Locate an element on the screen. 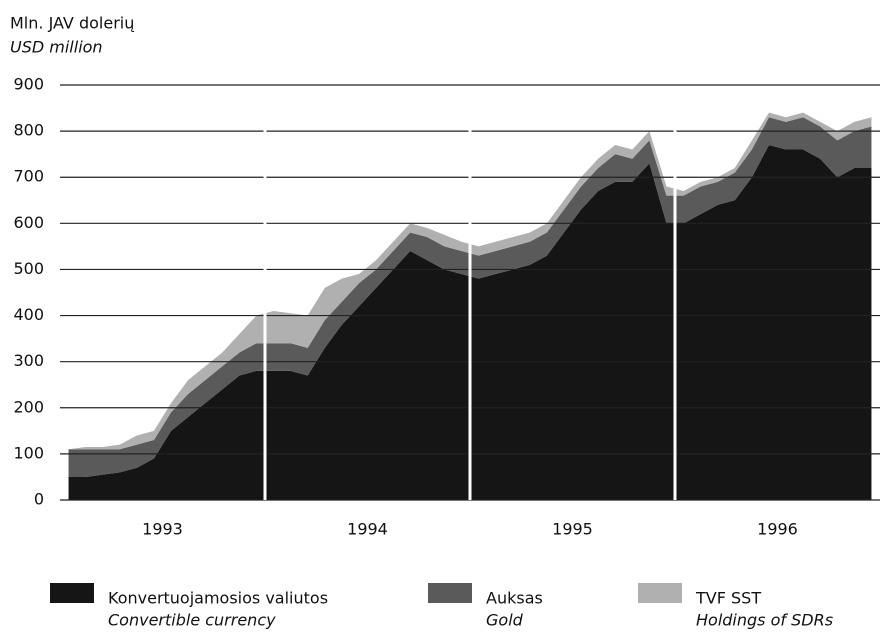 This screenshot has width=884, height=637. y-tick-label: 500 is located at coordinates (28, 268).